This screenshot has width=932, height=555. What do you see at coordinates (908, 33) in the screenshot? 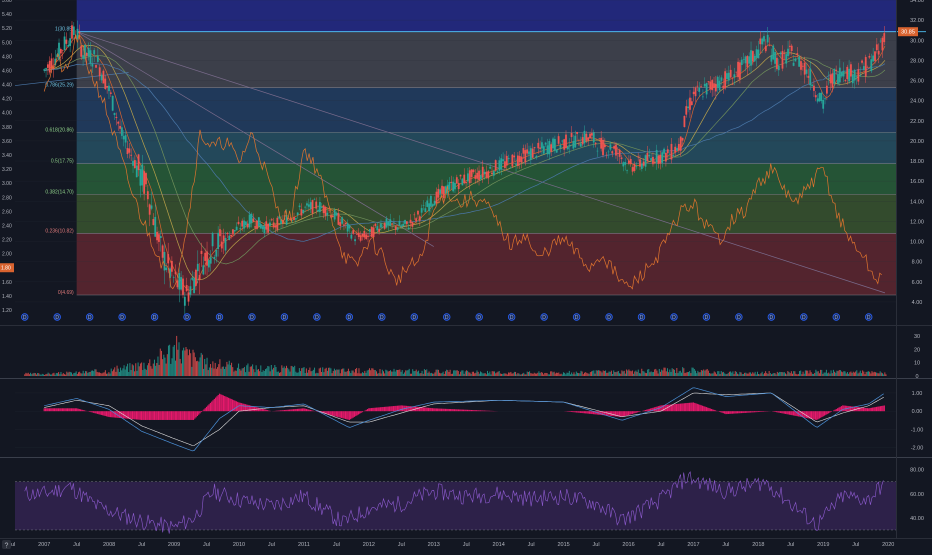
I see `last-price-label: 30.85` at bounding box center [908, 33].